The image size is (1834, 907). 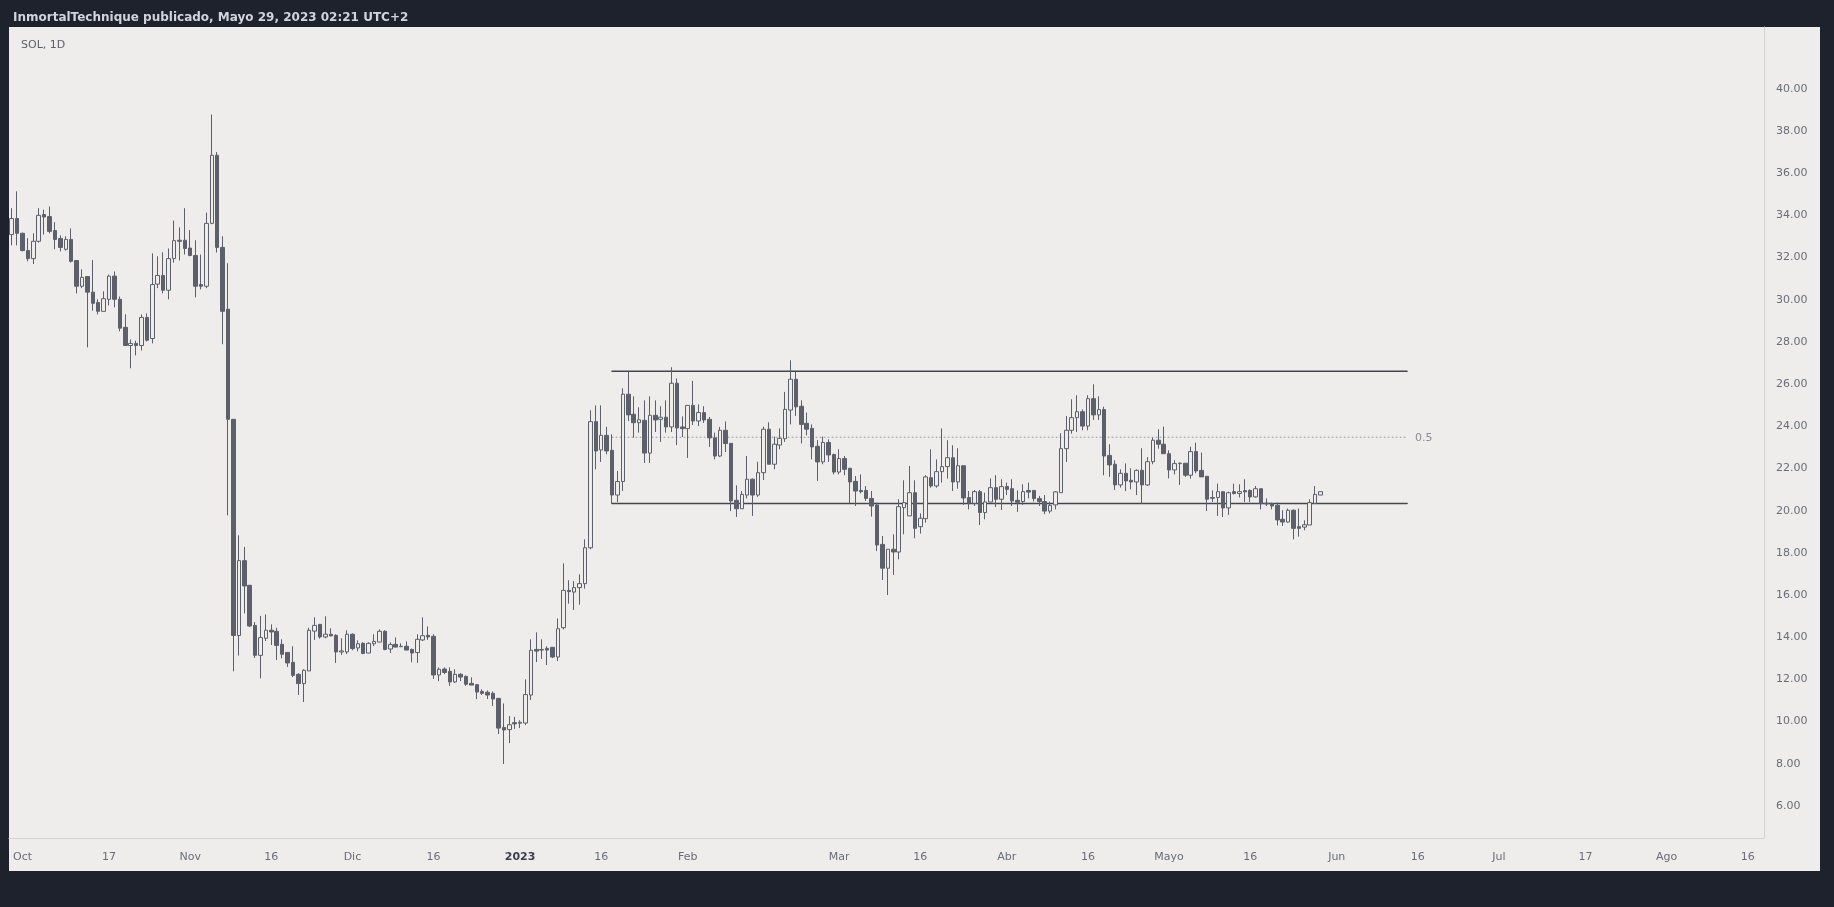 What do you see at coordinates (211, 17) in the screenshot?
I see `chart-title: InmortalTechnique publicado, Mayo 29, 2023 02:21 UTC+2` at bounding box center [211, 17].